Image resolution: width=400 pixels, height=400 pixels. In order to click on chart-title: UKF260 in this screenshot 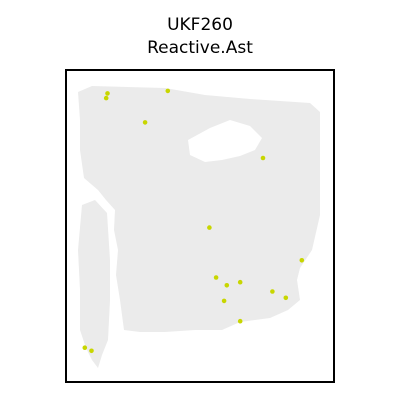, I will do `click(200, 25)`.